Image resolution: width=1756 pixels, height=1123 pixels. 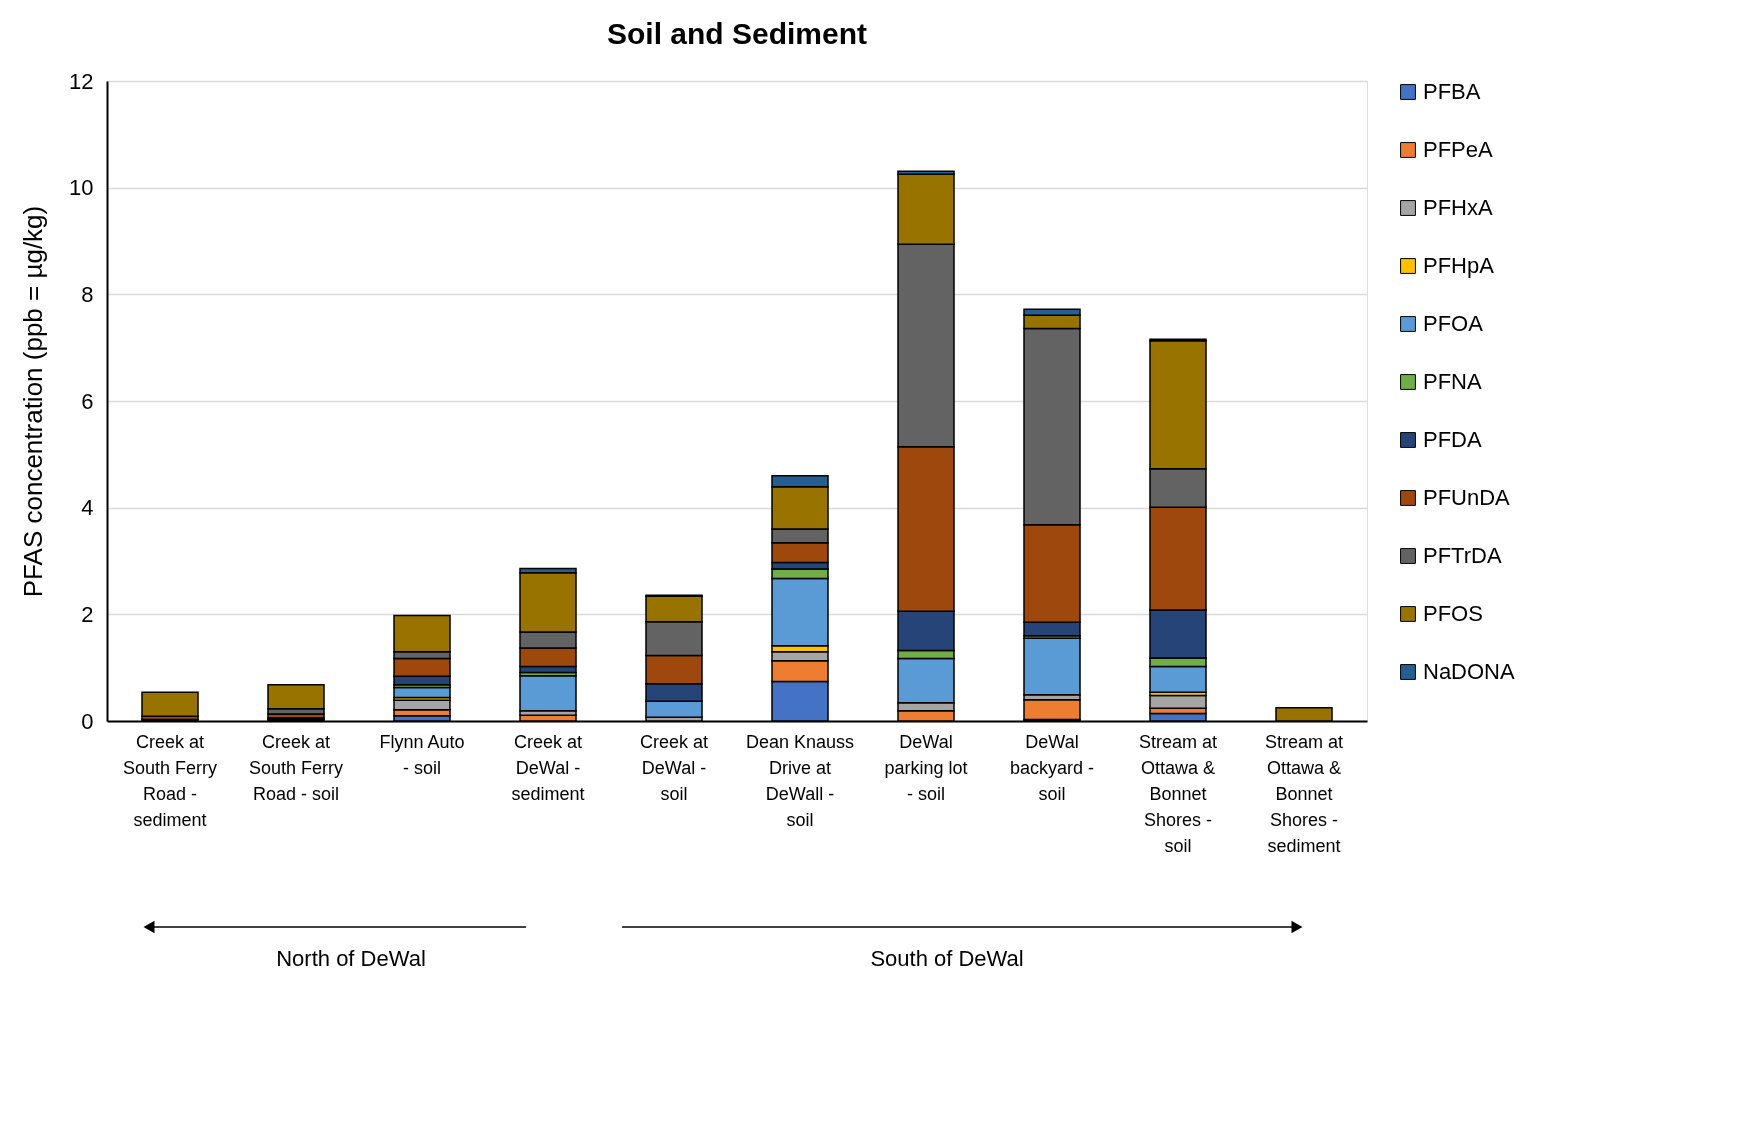 What do you see at coordinates (926, 767) in the screenshot?
I see `x-tick-label: DeWal parking lot - soil` at bounding box center [926, 767].